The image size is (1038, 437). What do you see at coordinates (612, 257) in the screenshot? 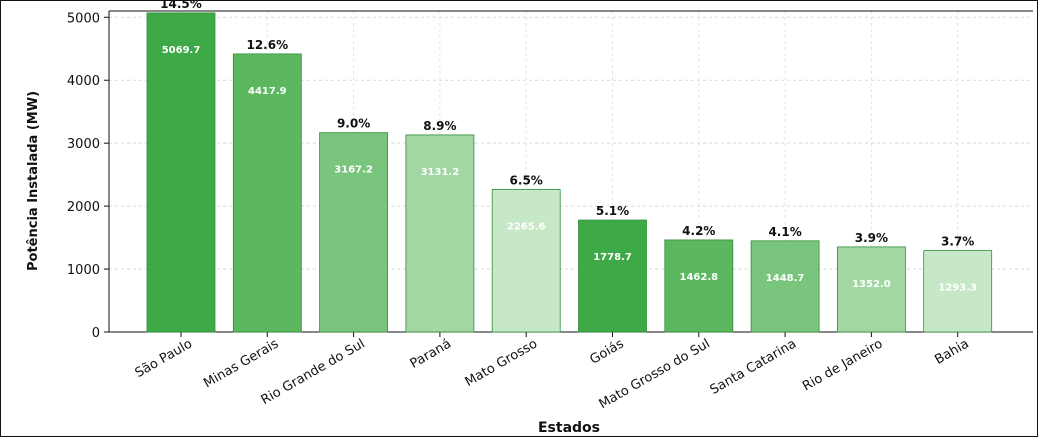
I see `bar-value-label: 1778.7` at bounding box center [612, 257].